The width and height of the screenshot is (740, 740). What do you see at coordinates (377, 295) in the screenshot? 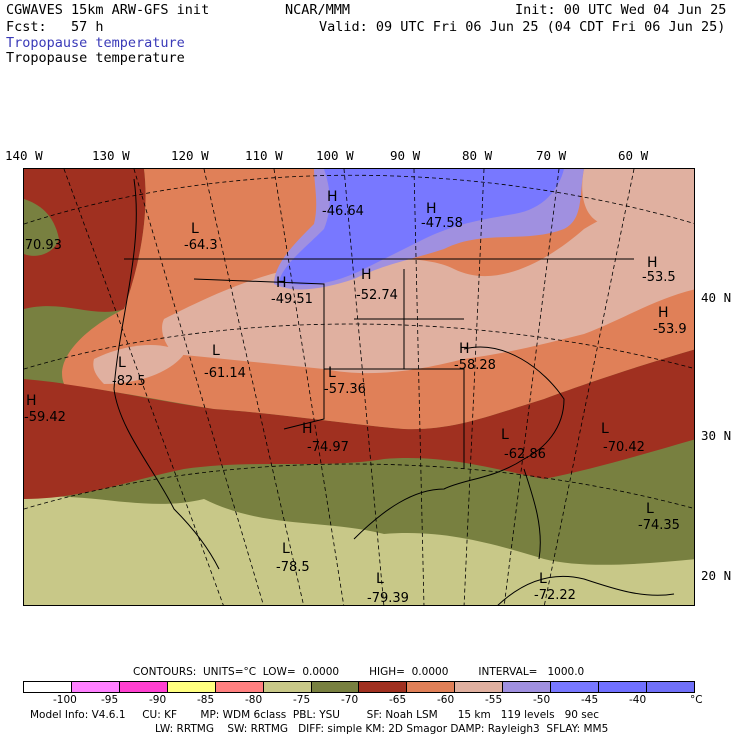
I see `center-value: -52.74` at bounding box center [377, 295].